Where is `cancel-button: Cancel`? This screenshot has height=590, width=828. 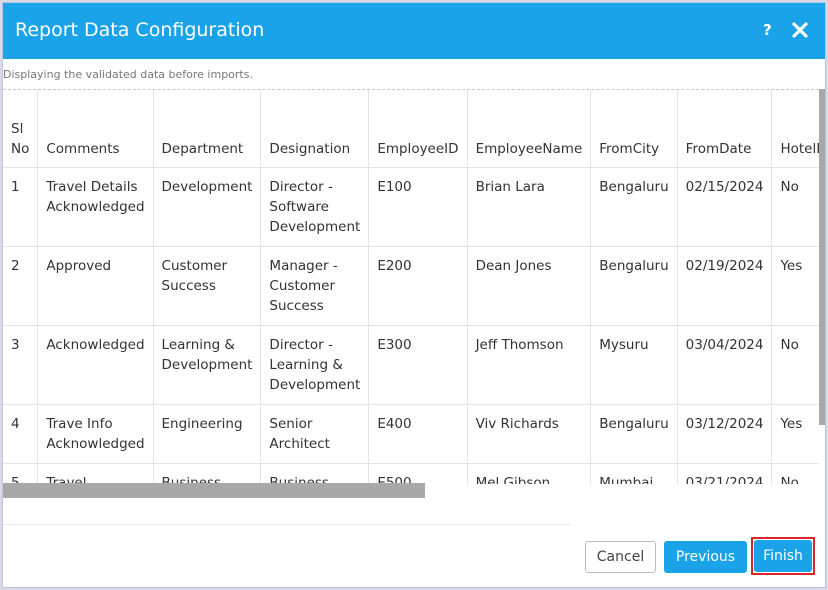
cancel-button: Cancel is located at coordinates (620, 557).